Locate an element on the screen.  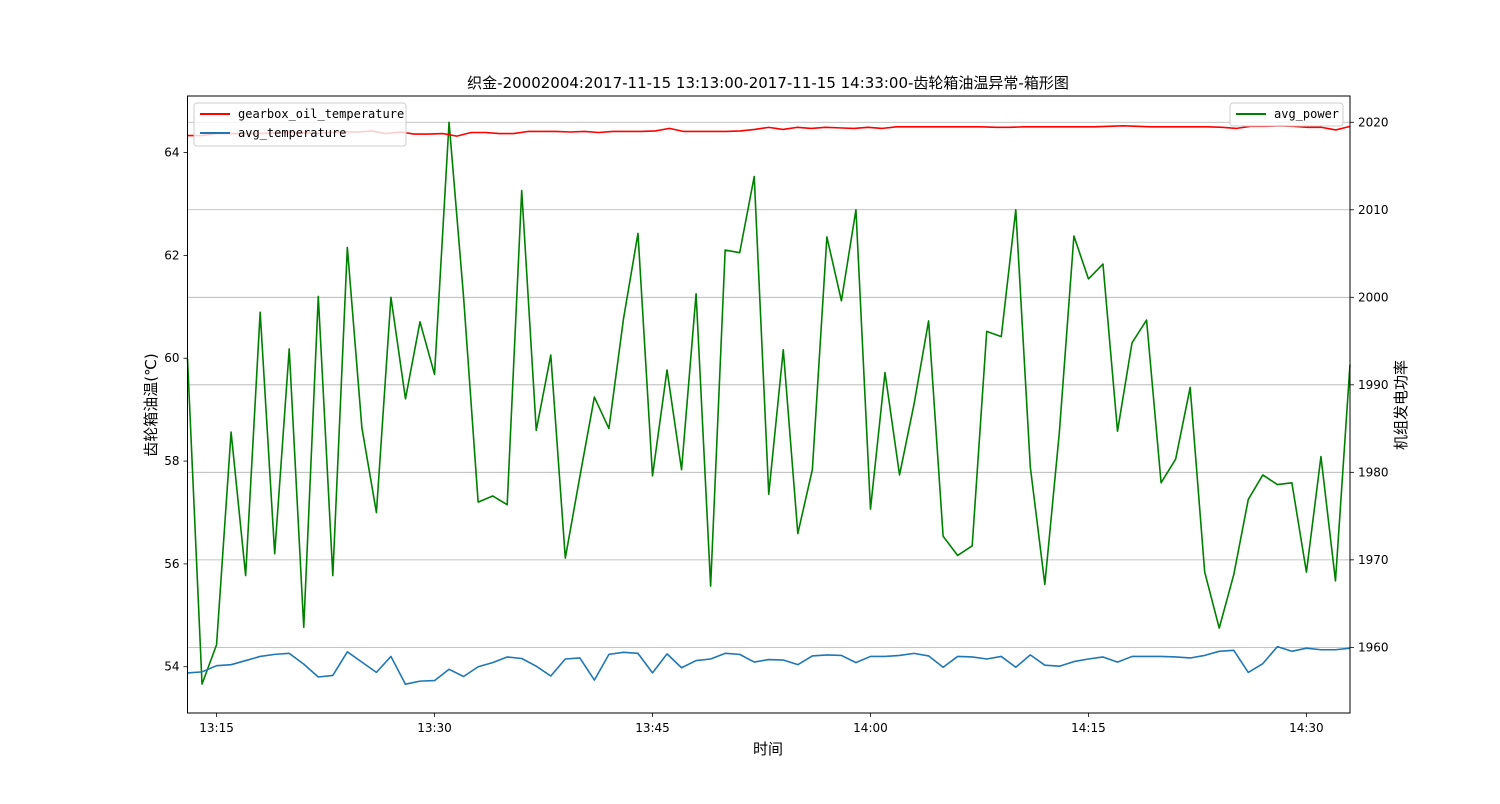
x-axis-label: 时间 is located at coordinates (768, 749).